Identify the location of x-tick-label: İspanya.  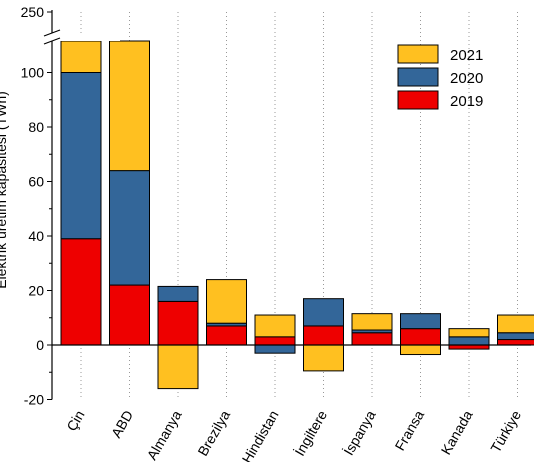
(358, 432).